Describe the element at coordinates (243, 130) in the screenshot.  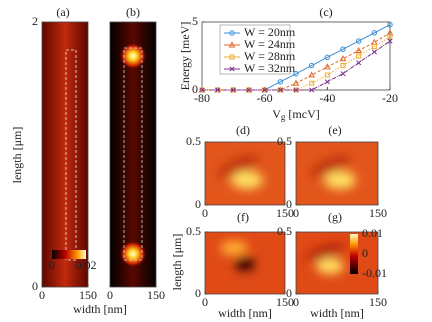
I see `panel-label: (d)` at that location.